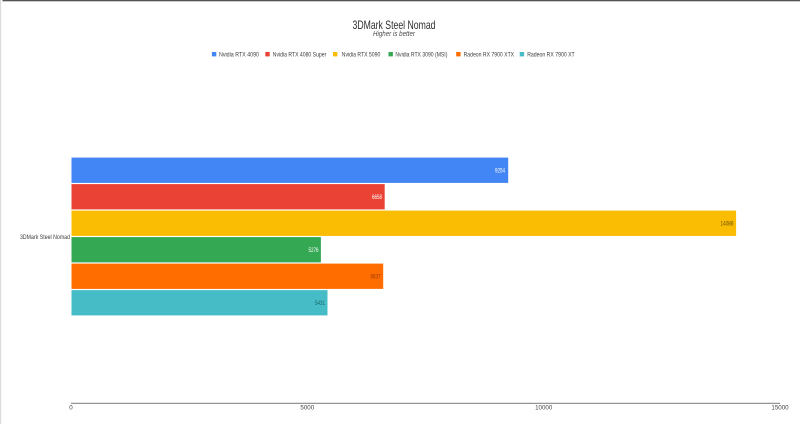  Describe the element at coordinates (307, 408) in the screenshot. I see `svg-text: 5000` at that location.